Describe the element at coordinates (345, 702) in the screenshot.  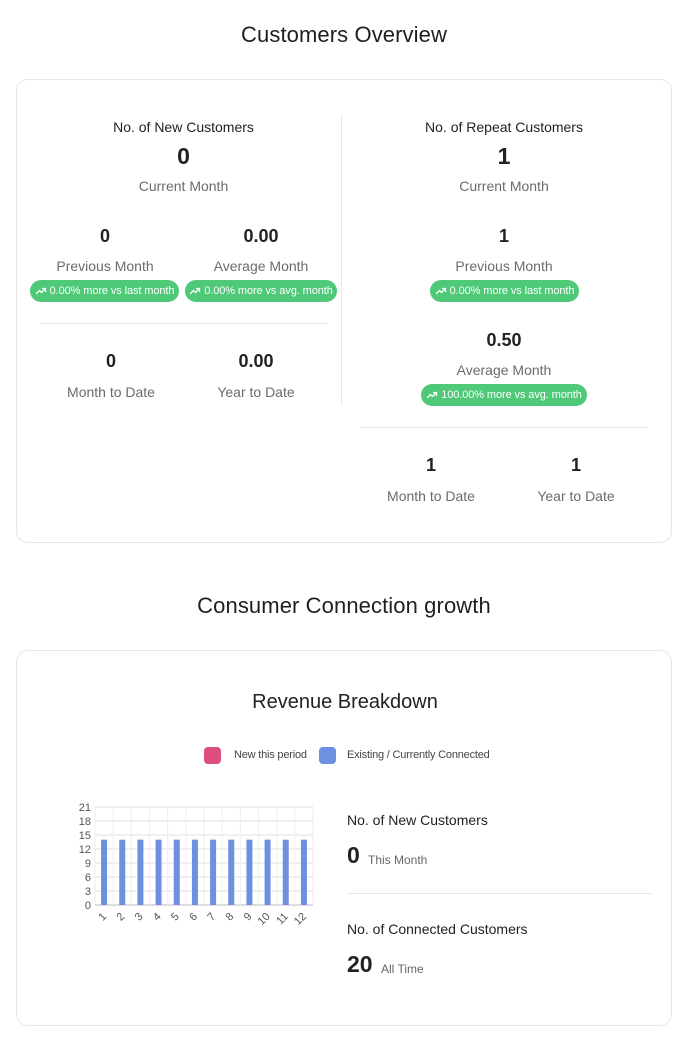
I see `chart-title: Revenue Breakdown` at that location.